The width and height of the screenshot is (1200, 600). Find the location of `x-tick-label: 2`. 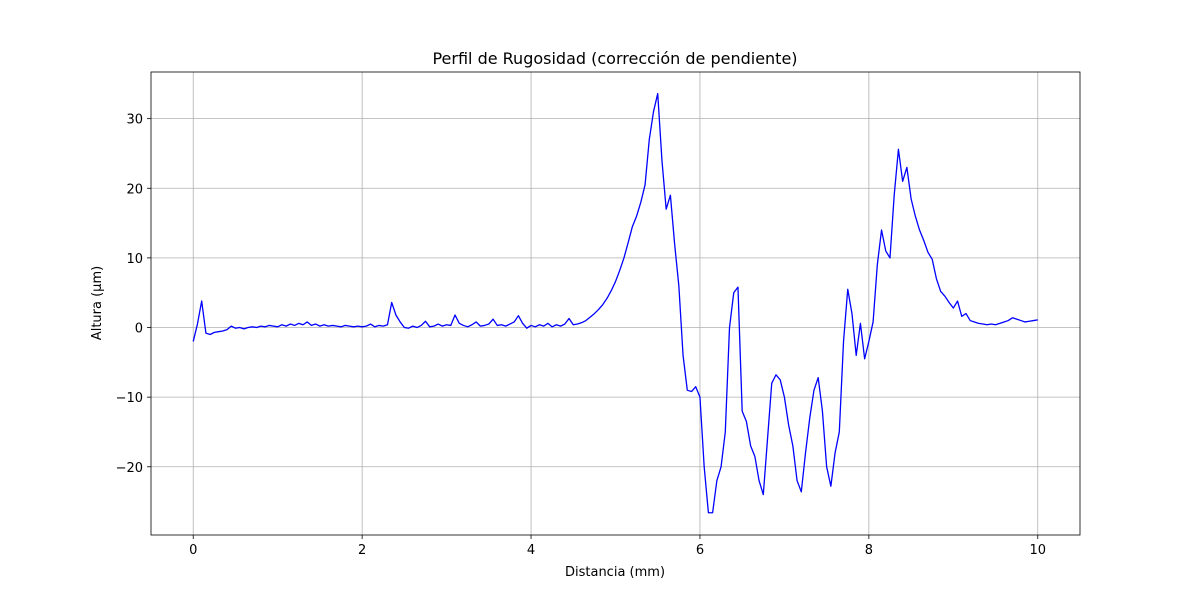

x-tick-label: 2 is located at coordinates (362, 550).